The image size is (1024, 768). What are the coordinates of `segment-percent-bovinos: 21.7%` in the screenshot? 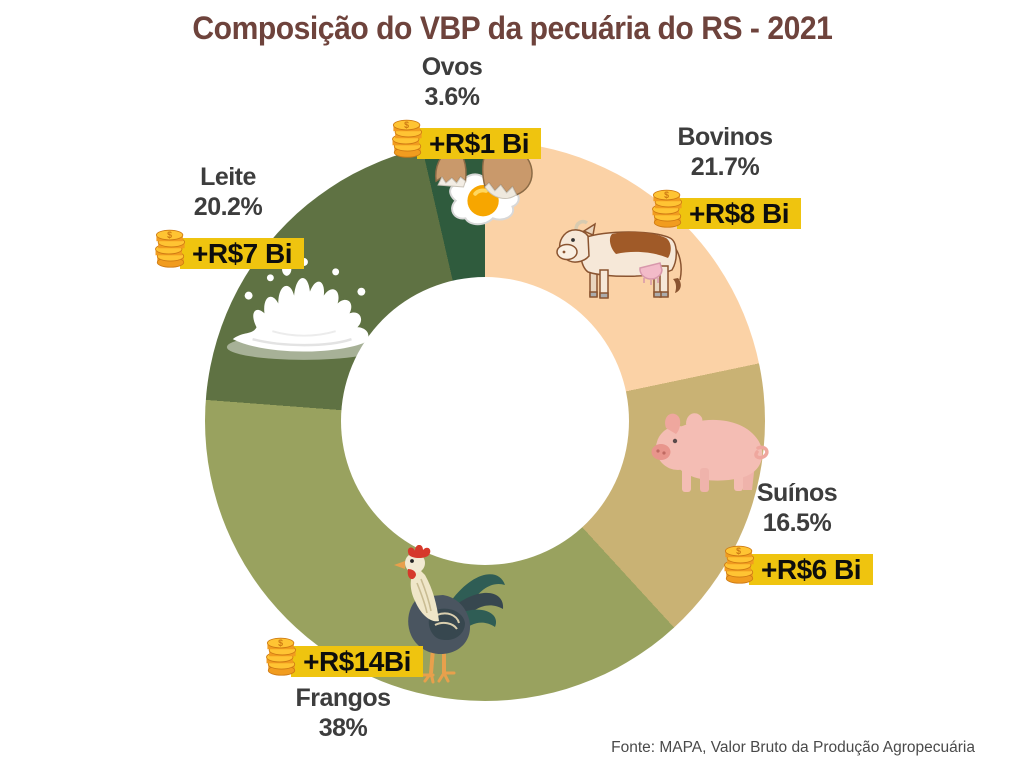 It's located at (725, 167).